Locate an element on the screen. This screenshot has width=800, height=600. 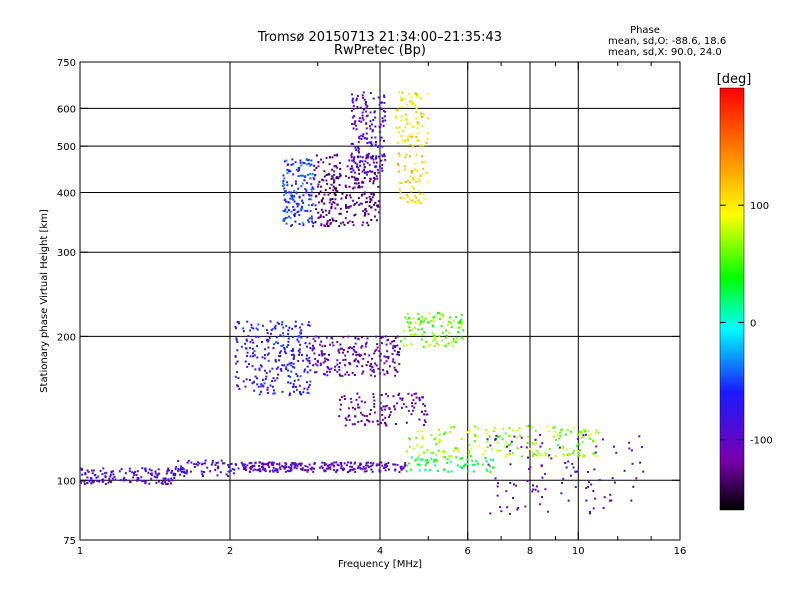
y-tick-label: 200 is located at coordinates (66, 337).